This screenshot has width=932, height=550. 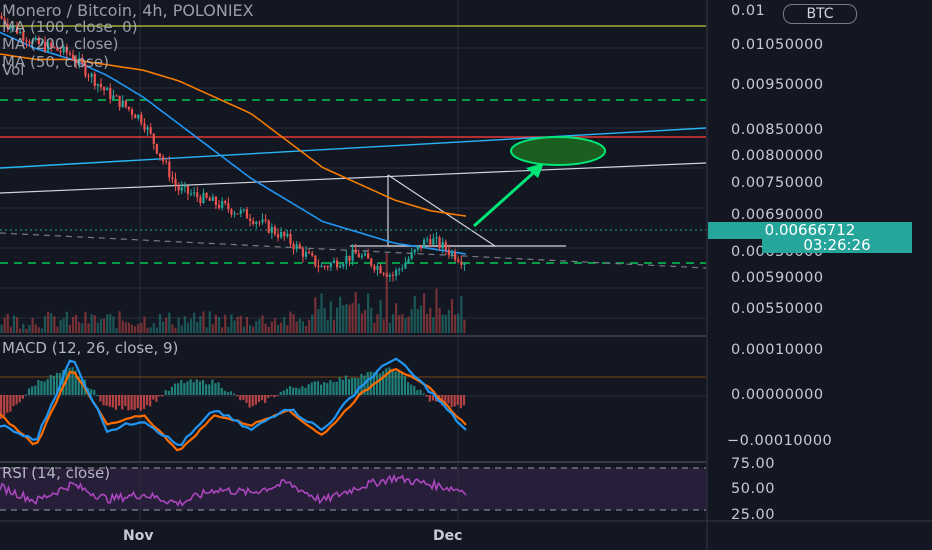 I want to click on ma200-line, so click(x=233, y=135).